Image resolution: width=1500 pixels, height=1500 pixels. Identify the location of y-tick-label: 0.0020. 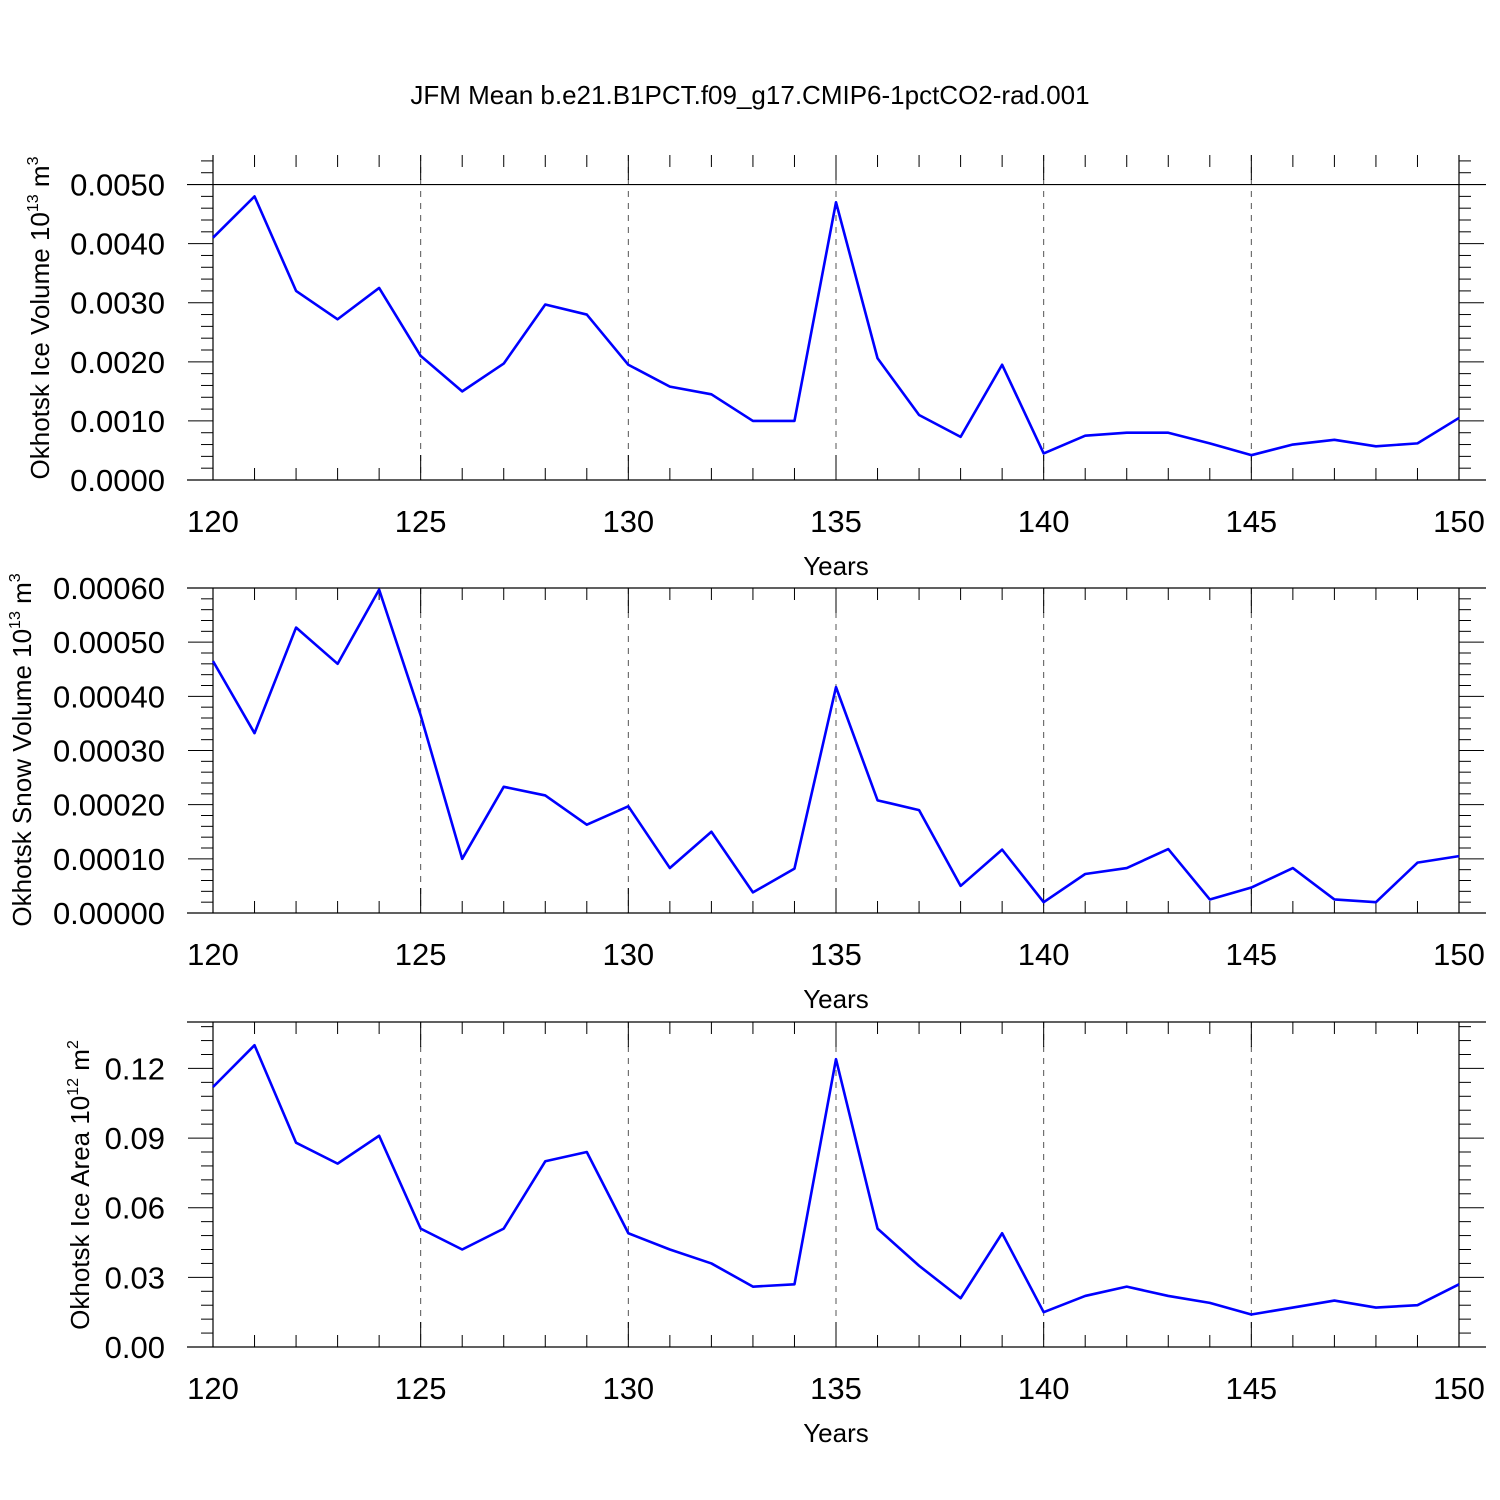
(117, 362).